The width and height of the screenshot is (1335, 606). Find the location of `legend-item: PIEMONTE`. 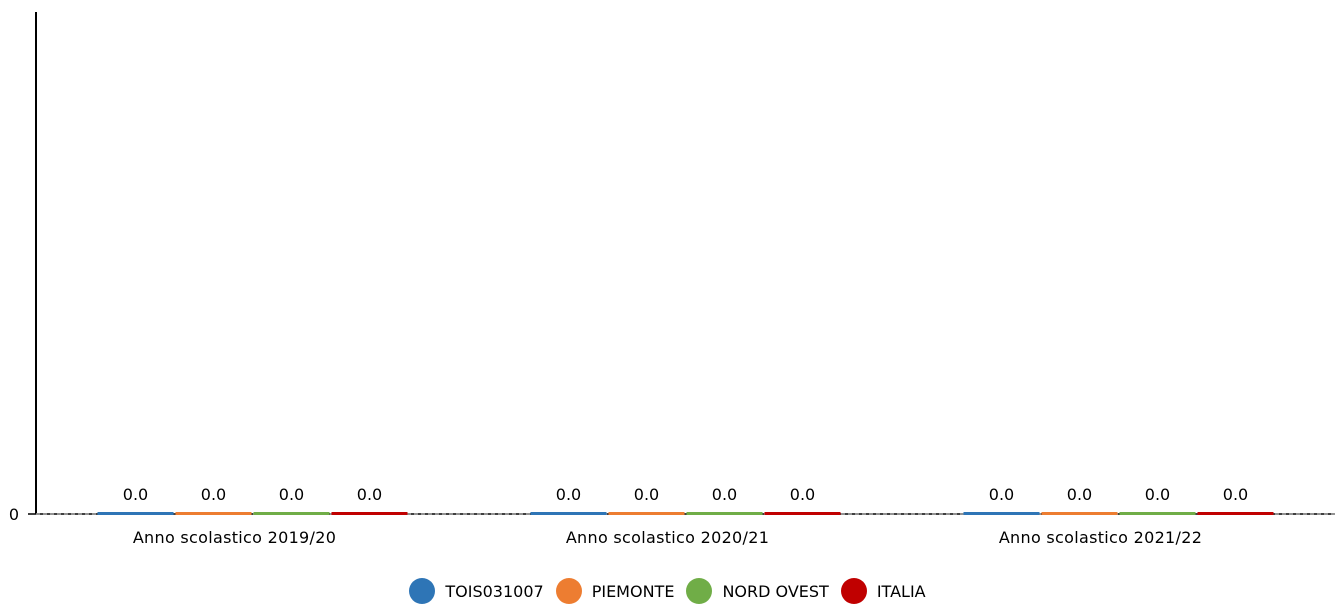

legend-item: PIEMONTE is located at coordinates (615, 591).